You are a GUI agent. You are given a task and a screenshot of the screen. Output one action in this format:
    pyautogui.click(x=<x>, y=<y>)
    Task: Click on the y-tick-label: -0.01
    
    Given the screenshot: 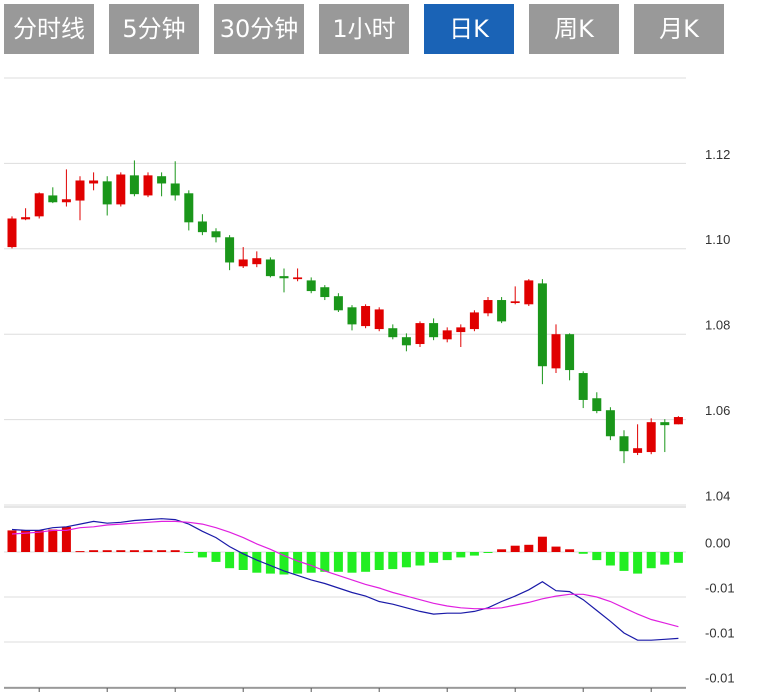 What is the action you would take?
    pyautogui.click(x=720, y=587)
    